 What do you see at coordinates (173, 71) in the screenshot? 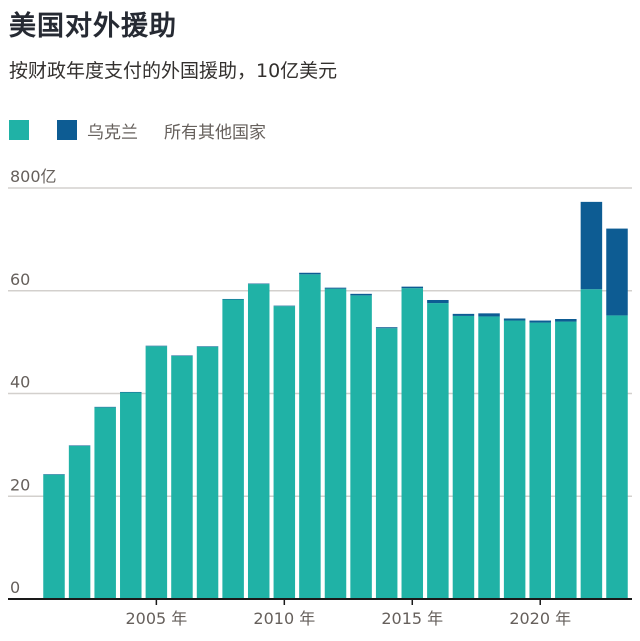
I see `chart-subtitle: 按财政年度支付的外国援助，10亿美元` at bounding box center [173, 71].